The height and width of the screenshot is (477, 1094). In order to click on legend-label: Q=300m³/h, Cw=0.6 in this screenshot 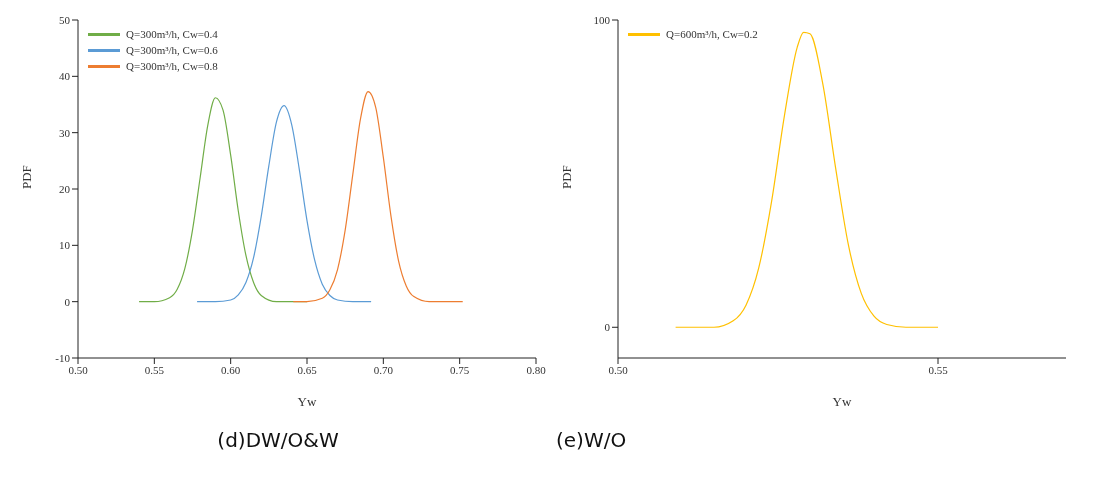, I will do `click(172, 50)`.